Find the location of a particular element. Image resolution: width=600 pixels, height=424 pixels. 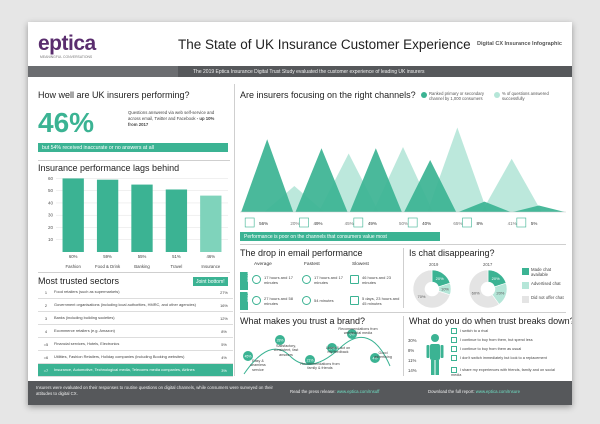

bar-value-label: 51% is located at coordinates (176, 256).